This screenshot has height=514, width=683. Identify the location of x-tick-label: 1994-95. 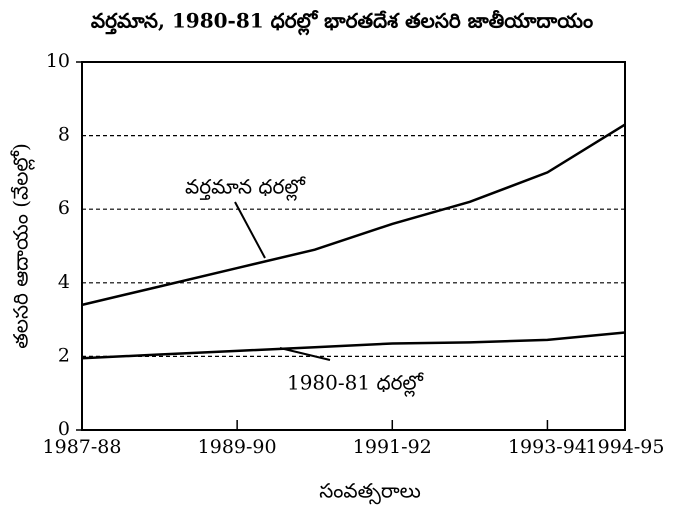
(625, 447).